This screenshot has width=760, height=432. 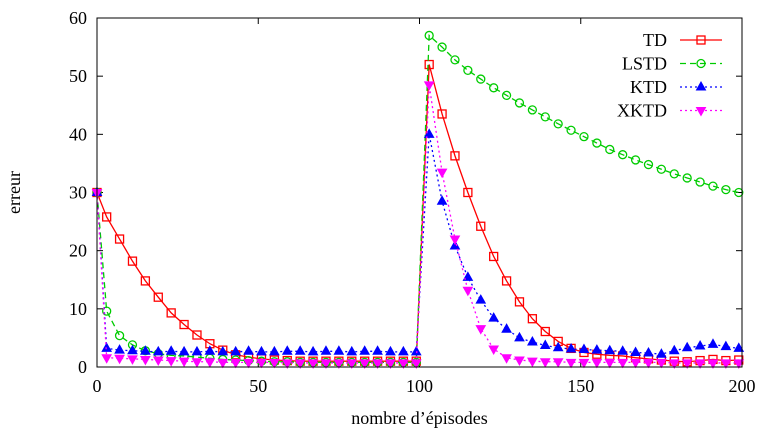 I want to click on legend-label: KTD, so click(x=648, y=87).